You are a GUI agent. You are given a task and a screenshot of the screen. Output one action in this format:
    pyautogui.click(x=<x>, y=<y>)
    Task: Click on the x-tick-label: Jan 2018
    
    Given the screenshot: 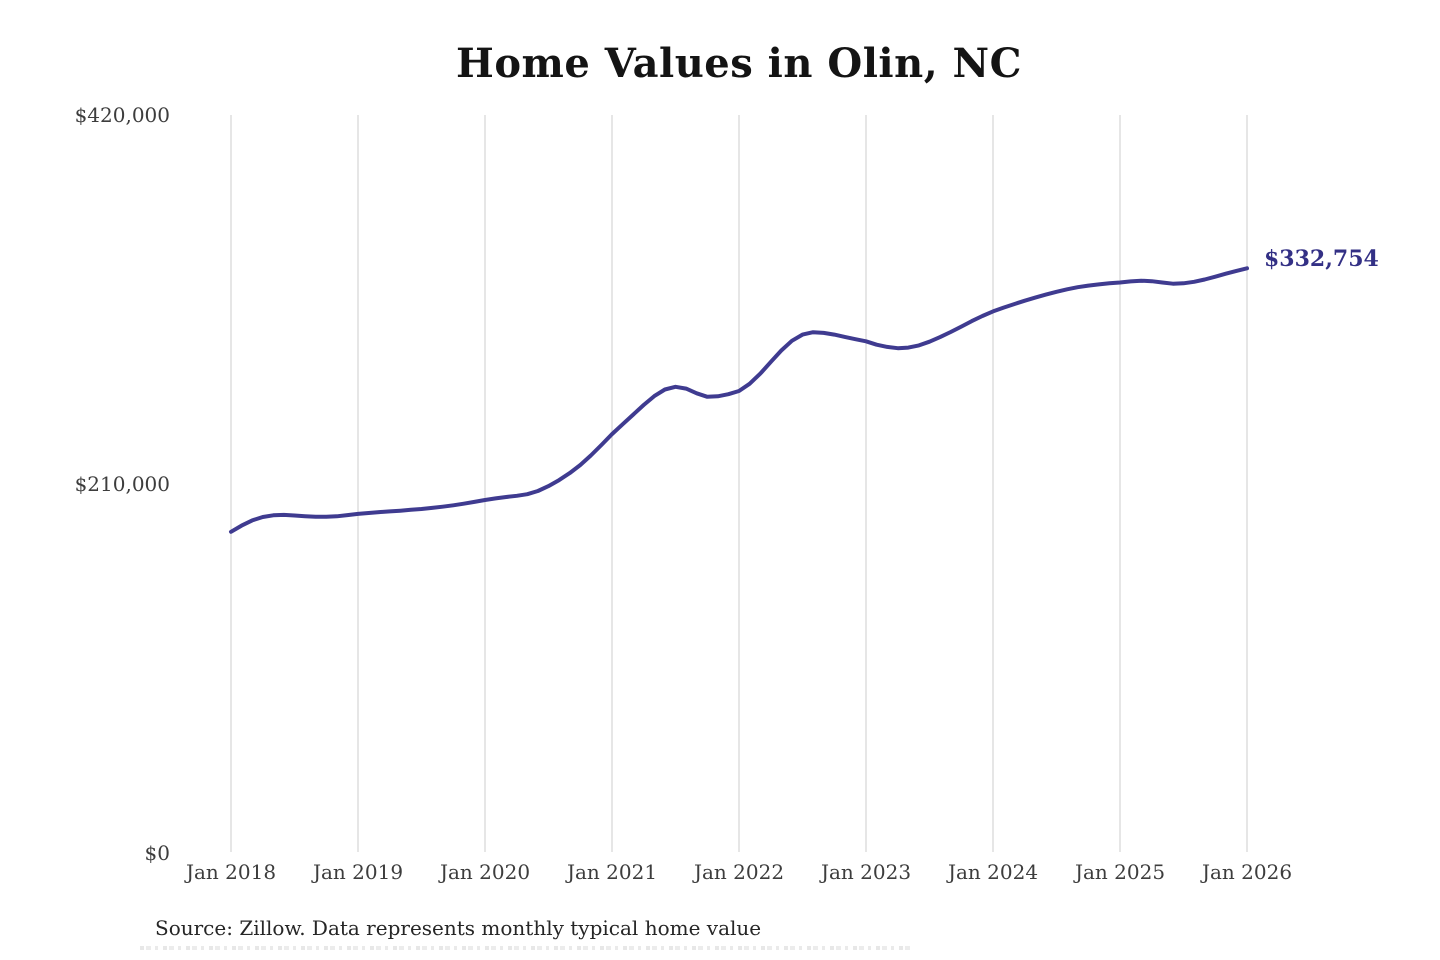 What is the action you would take?
    pyautogui.click(x=231, y=872)
    